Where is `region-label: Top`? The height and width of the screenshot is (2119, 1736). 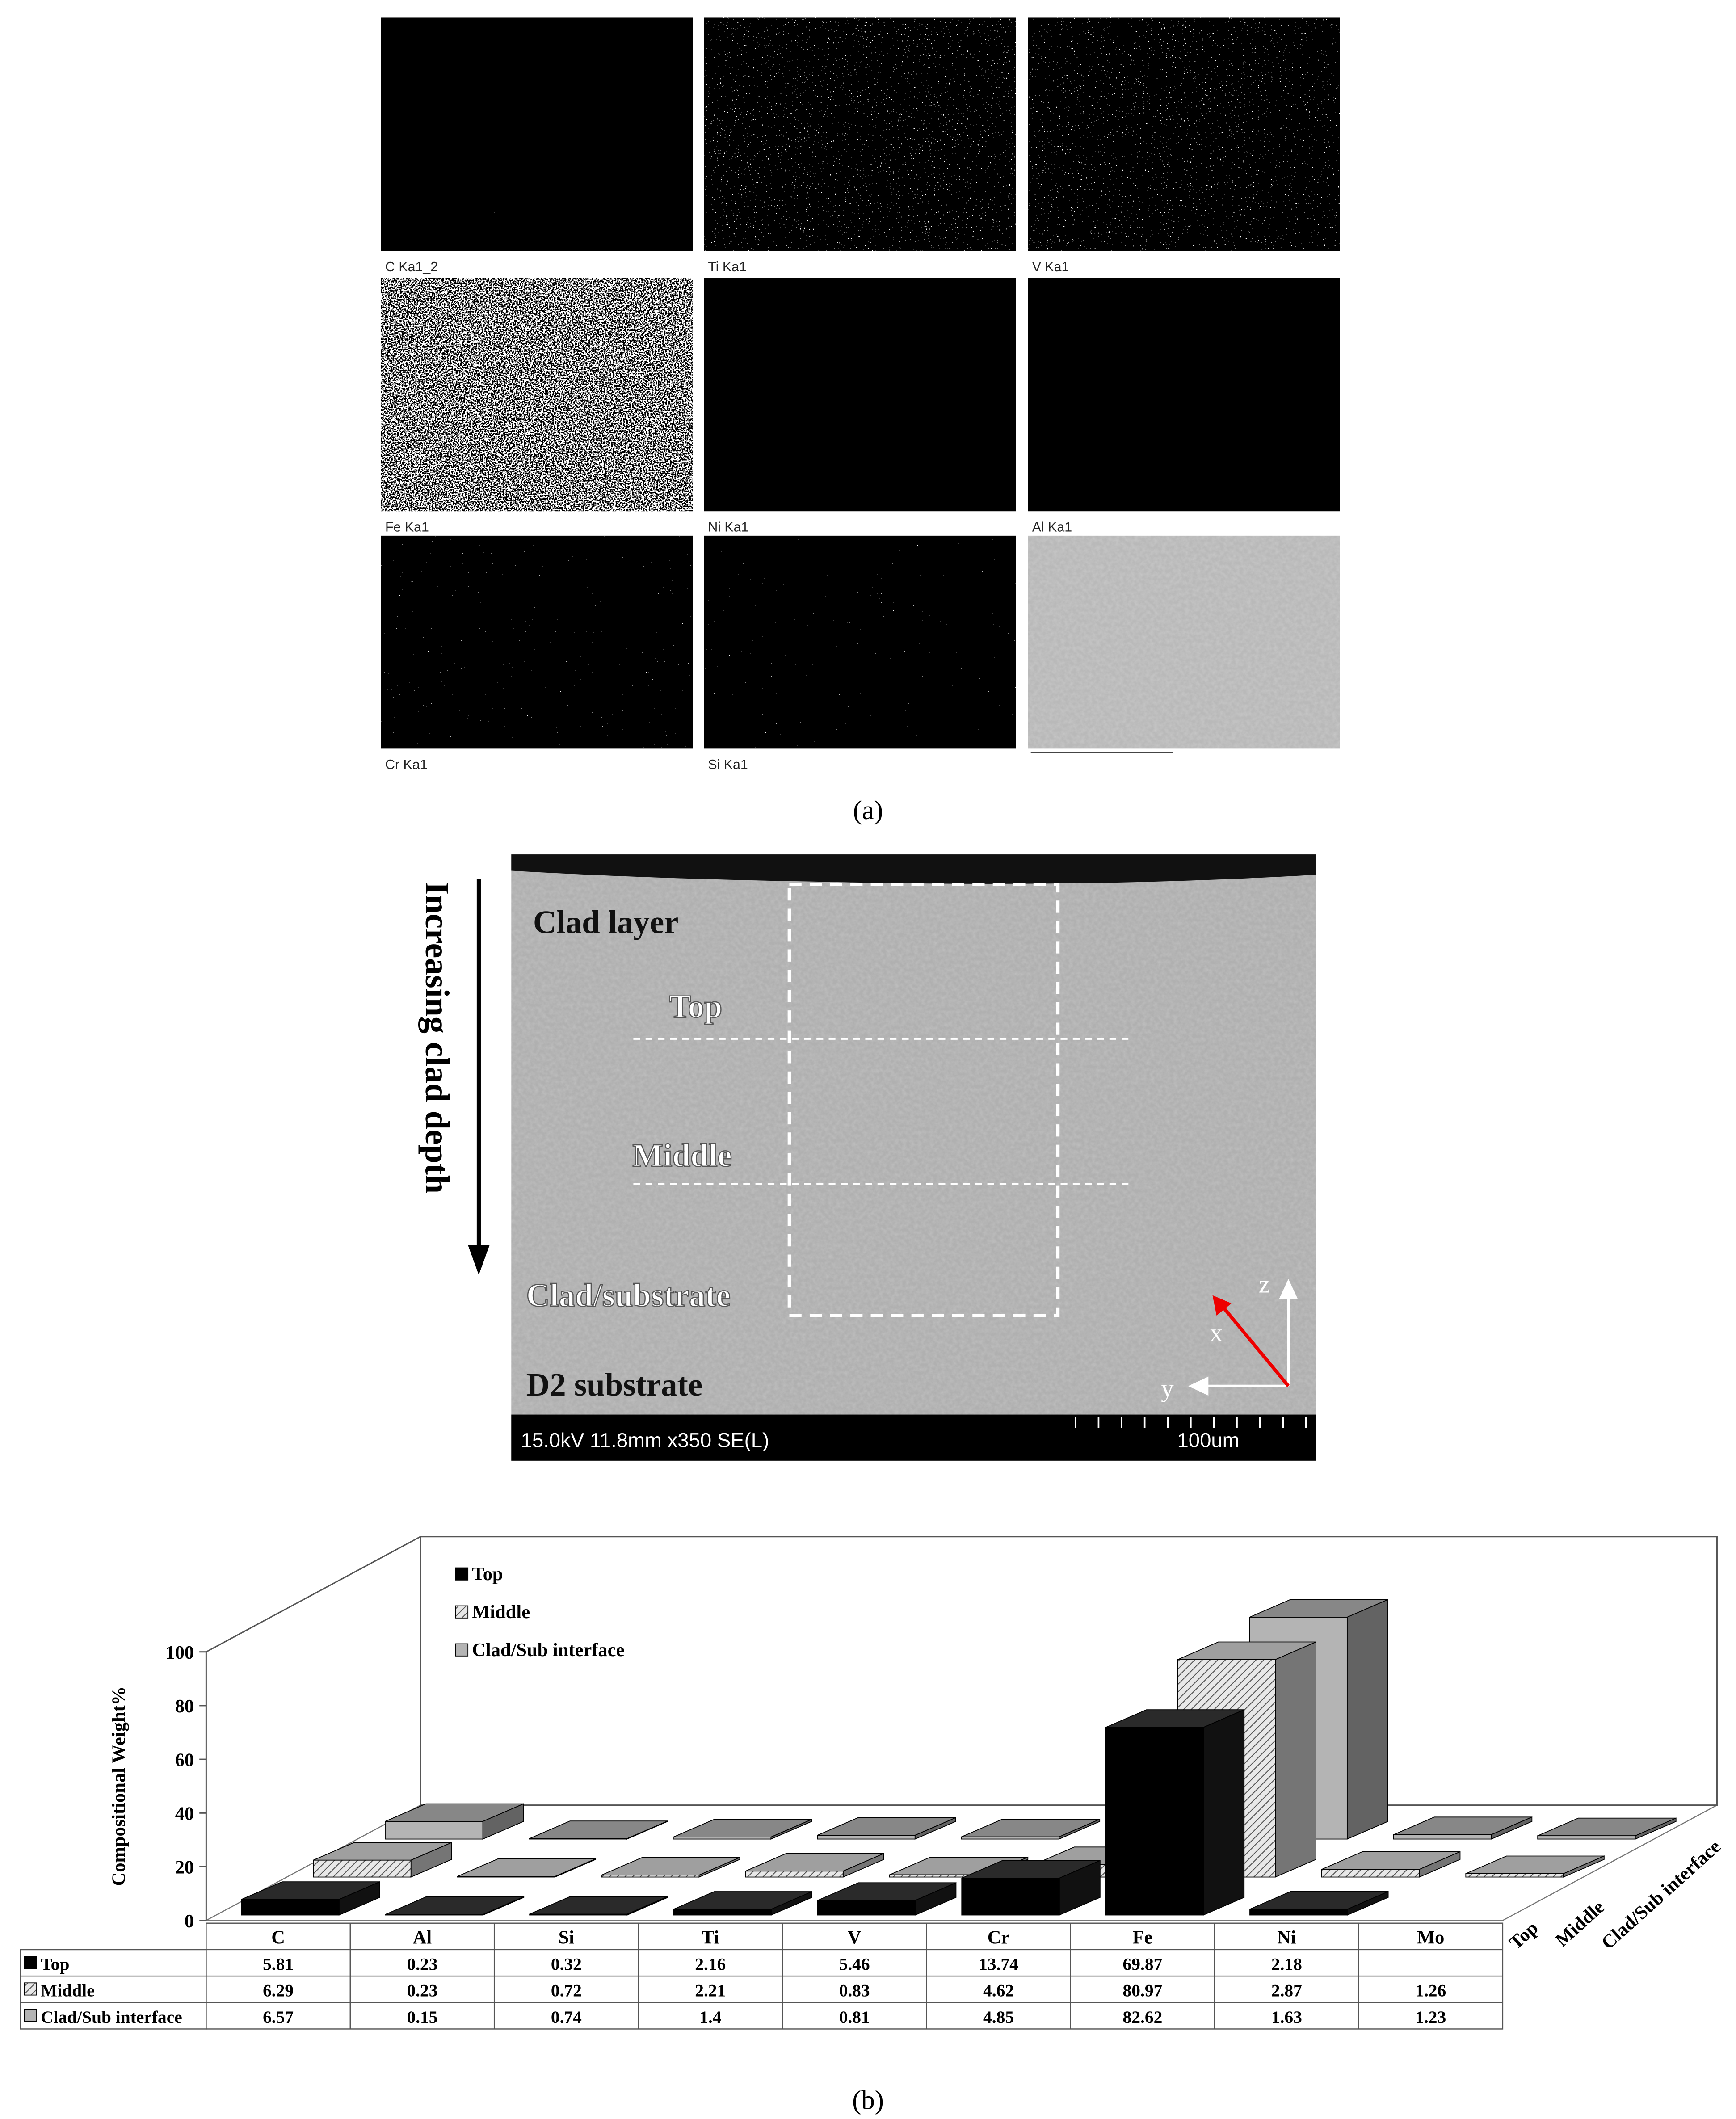 region-label: Top is located at coordinates (696, 1006).